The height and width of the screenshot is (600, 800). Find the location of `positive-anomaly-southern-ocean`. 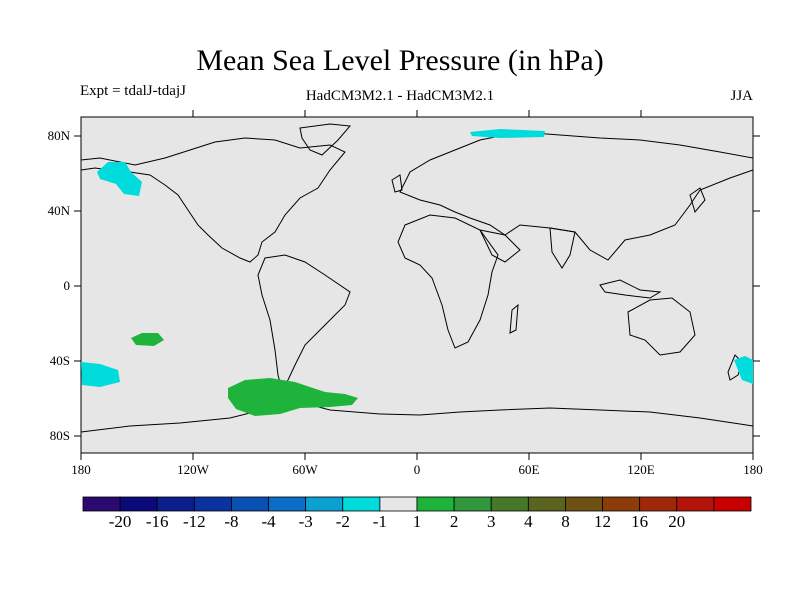

positive-anomaly-southern-ocean is located at coordinates (293, 397).